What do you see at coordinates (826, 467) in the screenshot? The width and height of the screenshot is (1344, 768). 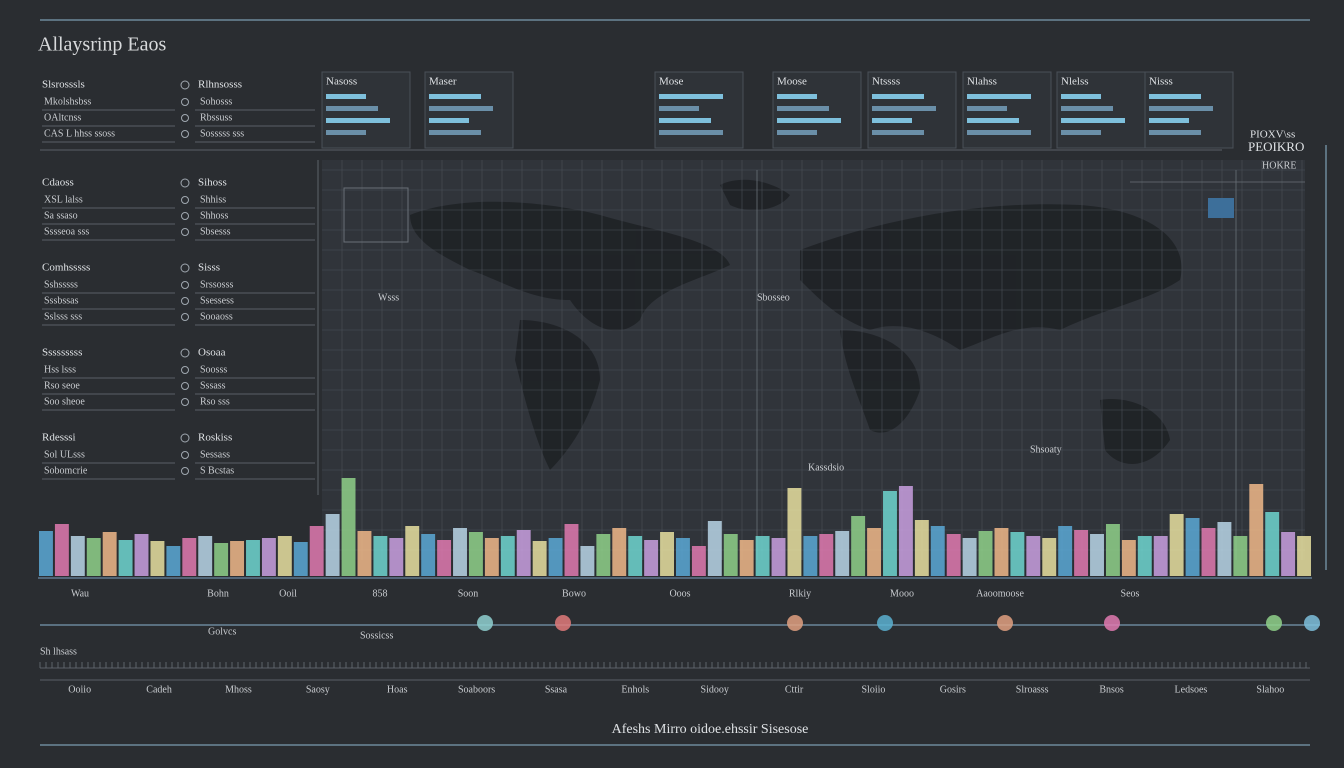 I see `map-label: Kassdsio` at bounding box center [826, 467].